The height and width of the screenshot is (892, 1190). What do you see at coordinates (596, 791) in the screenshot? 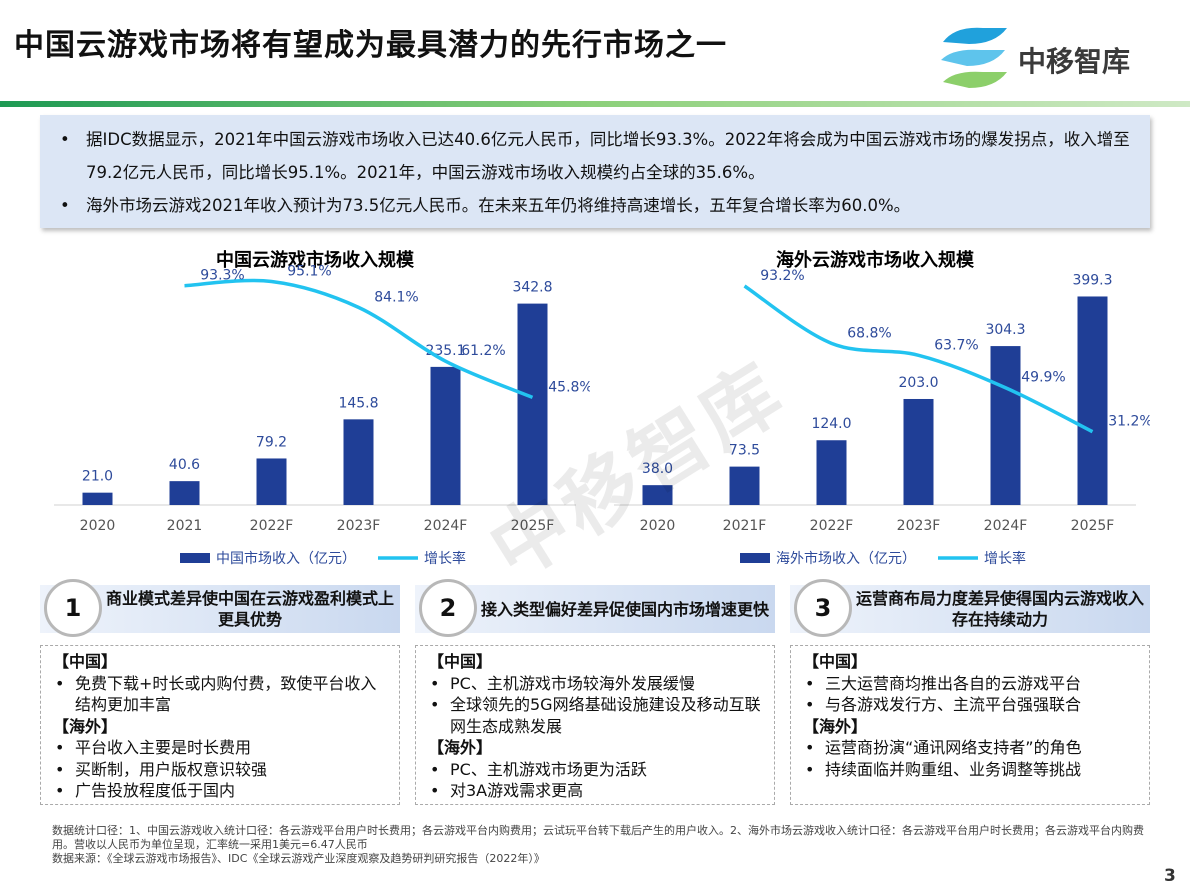
I see `section-item: 对3A游戏需求更高` at bounding box center [596, 791].